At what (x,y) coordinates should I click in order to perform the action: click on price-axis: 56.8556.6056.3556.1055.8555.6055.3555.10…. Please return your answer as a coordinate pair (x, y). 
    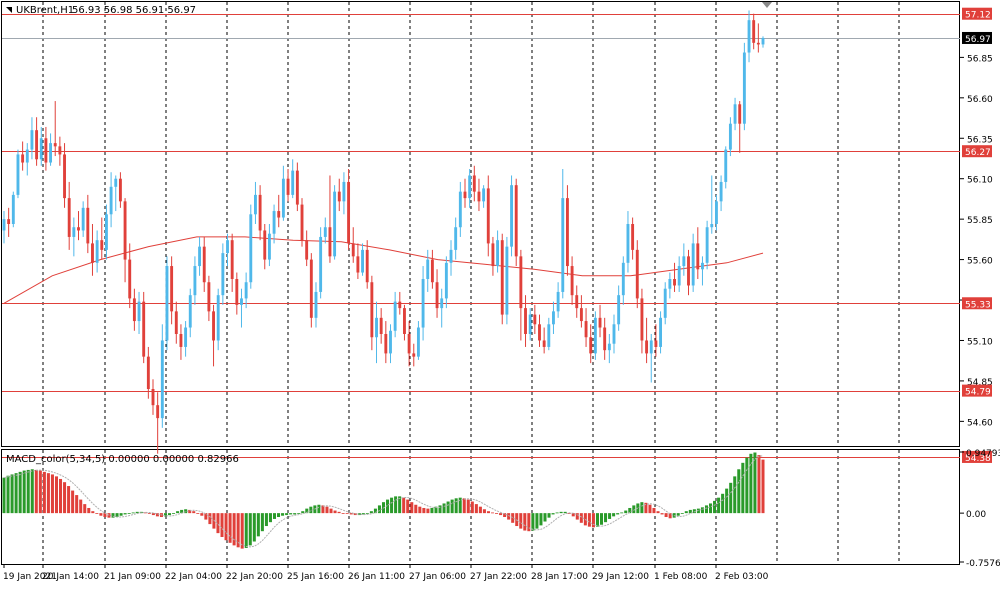
    Looking at the image, I should click on (976, 235).